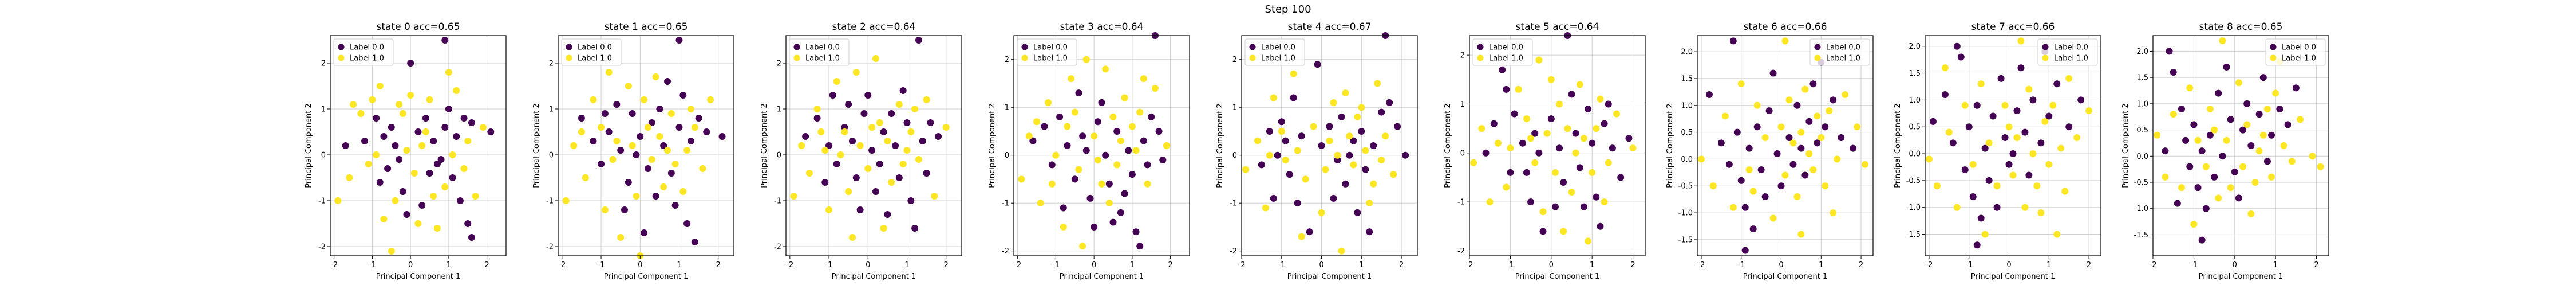 The width and height of the screenshot is (2576, 289). What do you see at coordinates (550, 201) in the screenshot?
I see `y-tick-label: -1` at bounding box center [550, 201].